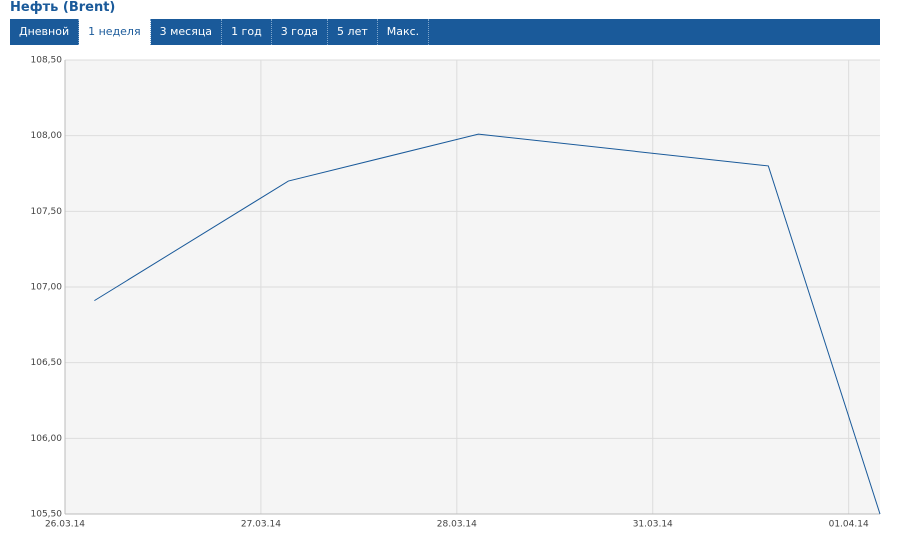  What do you see at coordinates (404, 32) in the screenshot?
I see `tab: Макс.` at bounding box center [404, 32].